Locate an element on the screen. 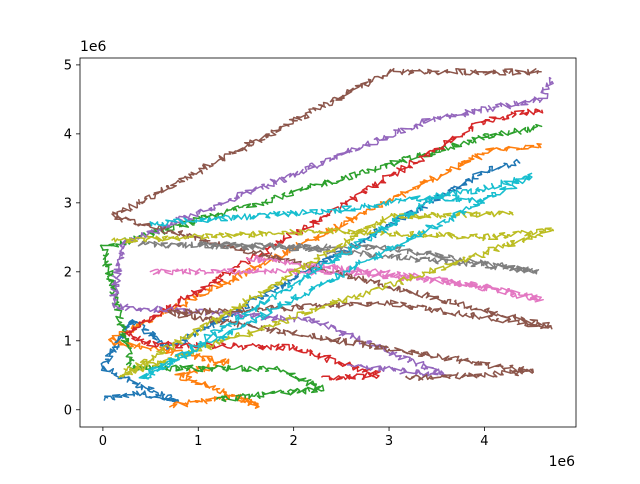  x-axis: 0 1 2 3 4 is located at coordinates (294, 438).